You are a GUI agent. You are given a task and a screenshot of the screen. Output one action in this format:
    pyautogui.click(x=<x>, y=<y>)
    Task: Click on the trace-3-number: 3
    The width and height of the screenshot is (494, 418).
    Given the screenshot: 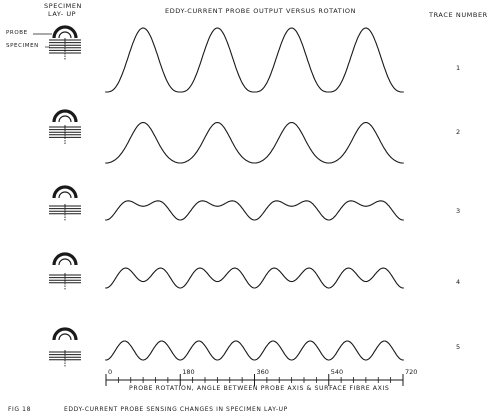 What is the action you would take?
    pyautogui.click(x=458, y=211)
    